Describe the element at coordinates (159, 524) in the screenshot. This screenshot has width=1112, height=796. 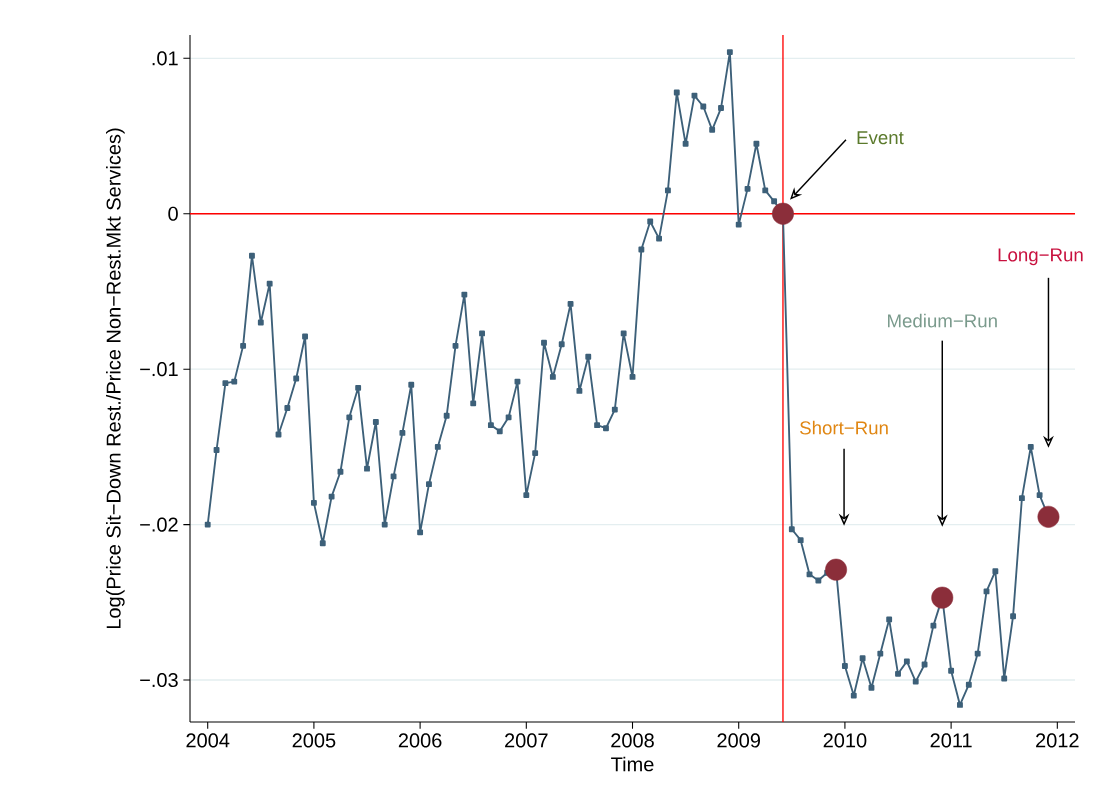
I see `y-tick-label: −.02` at that location.